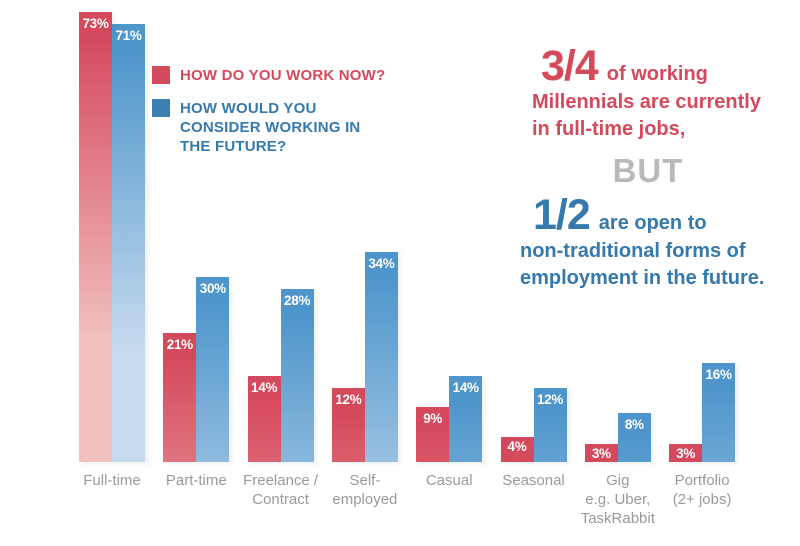 This screenshot has height=546, width=800. Describe the element at coordinates (179, 344) in the screenshot. I see `bar-value-label: 21%` at that location.